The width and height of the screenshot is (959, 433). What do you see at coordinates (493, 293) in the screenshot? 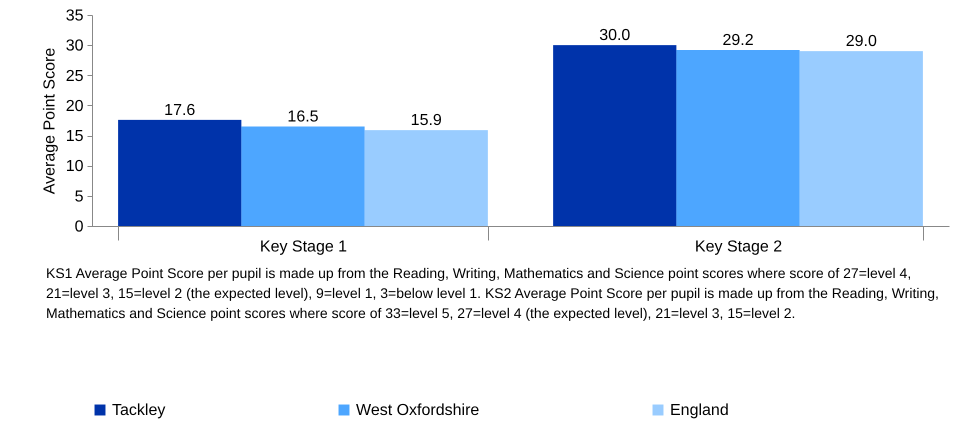
I see `text: KS1 Average Point Score per pupil is made up from the Reading, Writing, Mathematics and Science point scores where score of 27=level 4, 21=level 3, 15=level 2 (the expected level), 9=level 1, 3=below level 1. KS2 Average Point Score per pupil is made up from the Reading, Writing, Mathematics and Science point scores where score of 33=level 5, 27=level 4 (the expected level), 21=level 3, 15=level 2.` at bounding box center [493, 293].